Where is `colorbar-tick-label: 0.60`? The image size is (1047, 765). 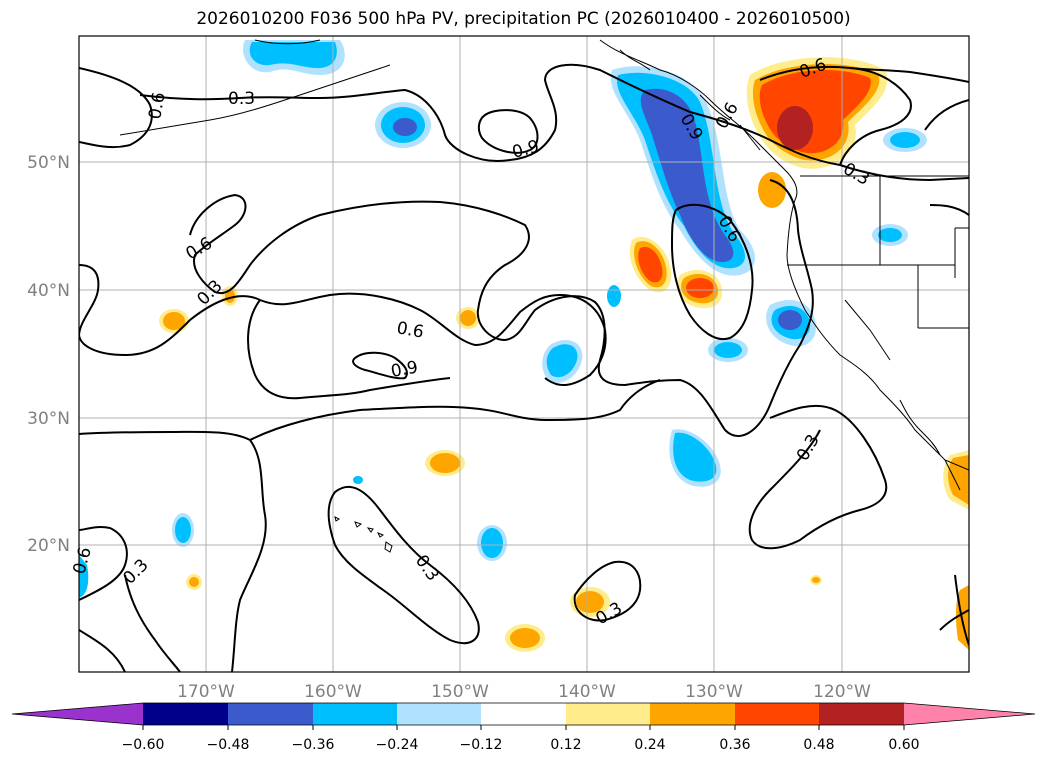 colorbar-tick-label: 0.60 is located at coordinates (903, 745).